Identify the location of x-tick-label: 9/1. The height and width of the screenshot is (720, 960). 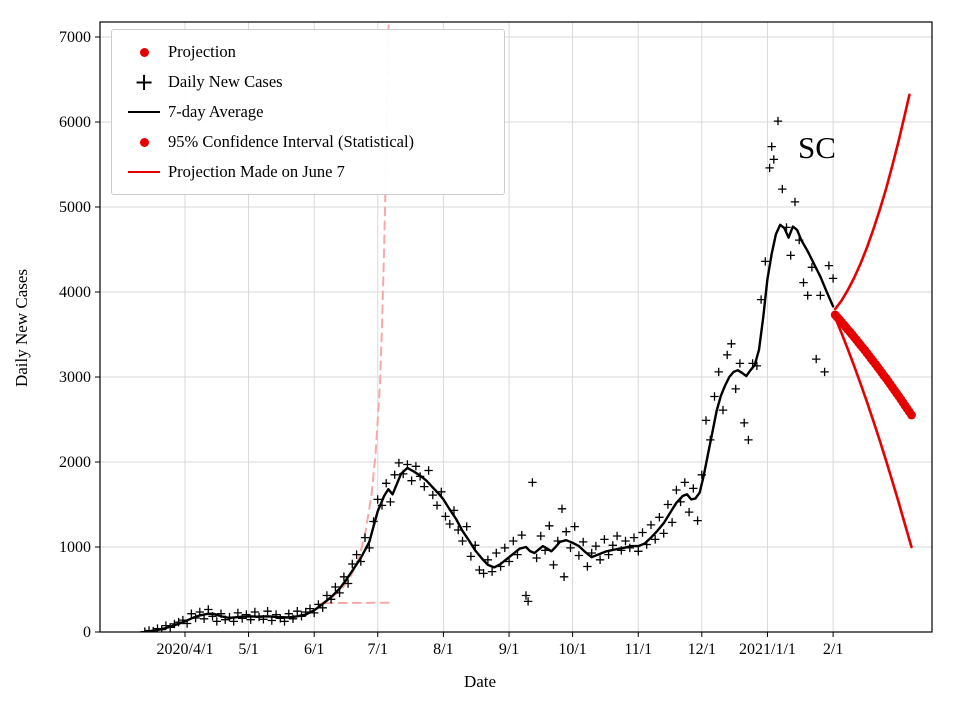
(509, 649).